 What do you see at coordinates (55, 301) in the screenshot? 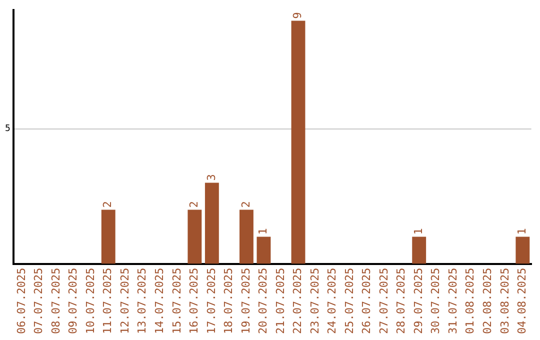
I see `x-tick-label: 08.07.2025` at bounding box center [55, 301].